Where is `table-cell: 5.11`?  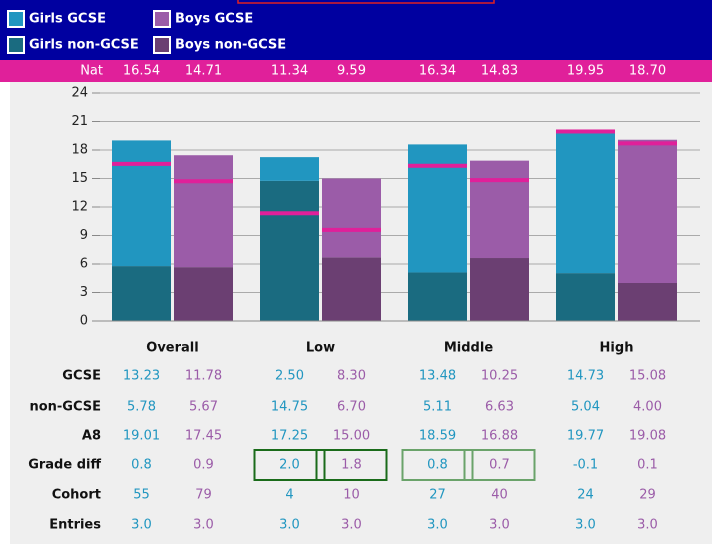
table-cell: 5.11 is located at coordinates (437, 407).